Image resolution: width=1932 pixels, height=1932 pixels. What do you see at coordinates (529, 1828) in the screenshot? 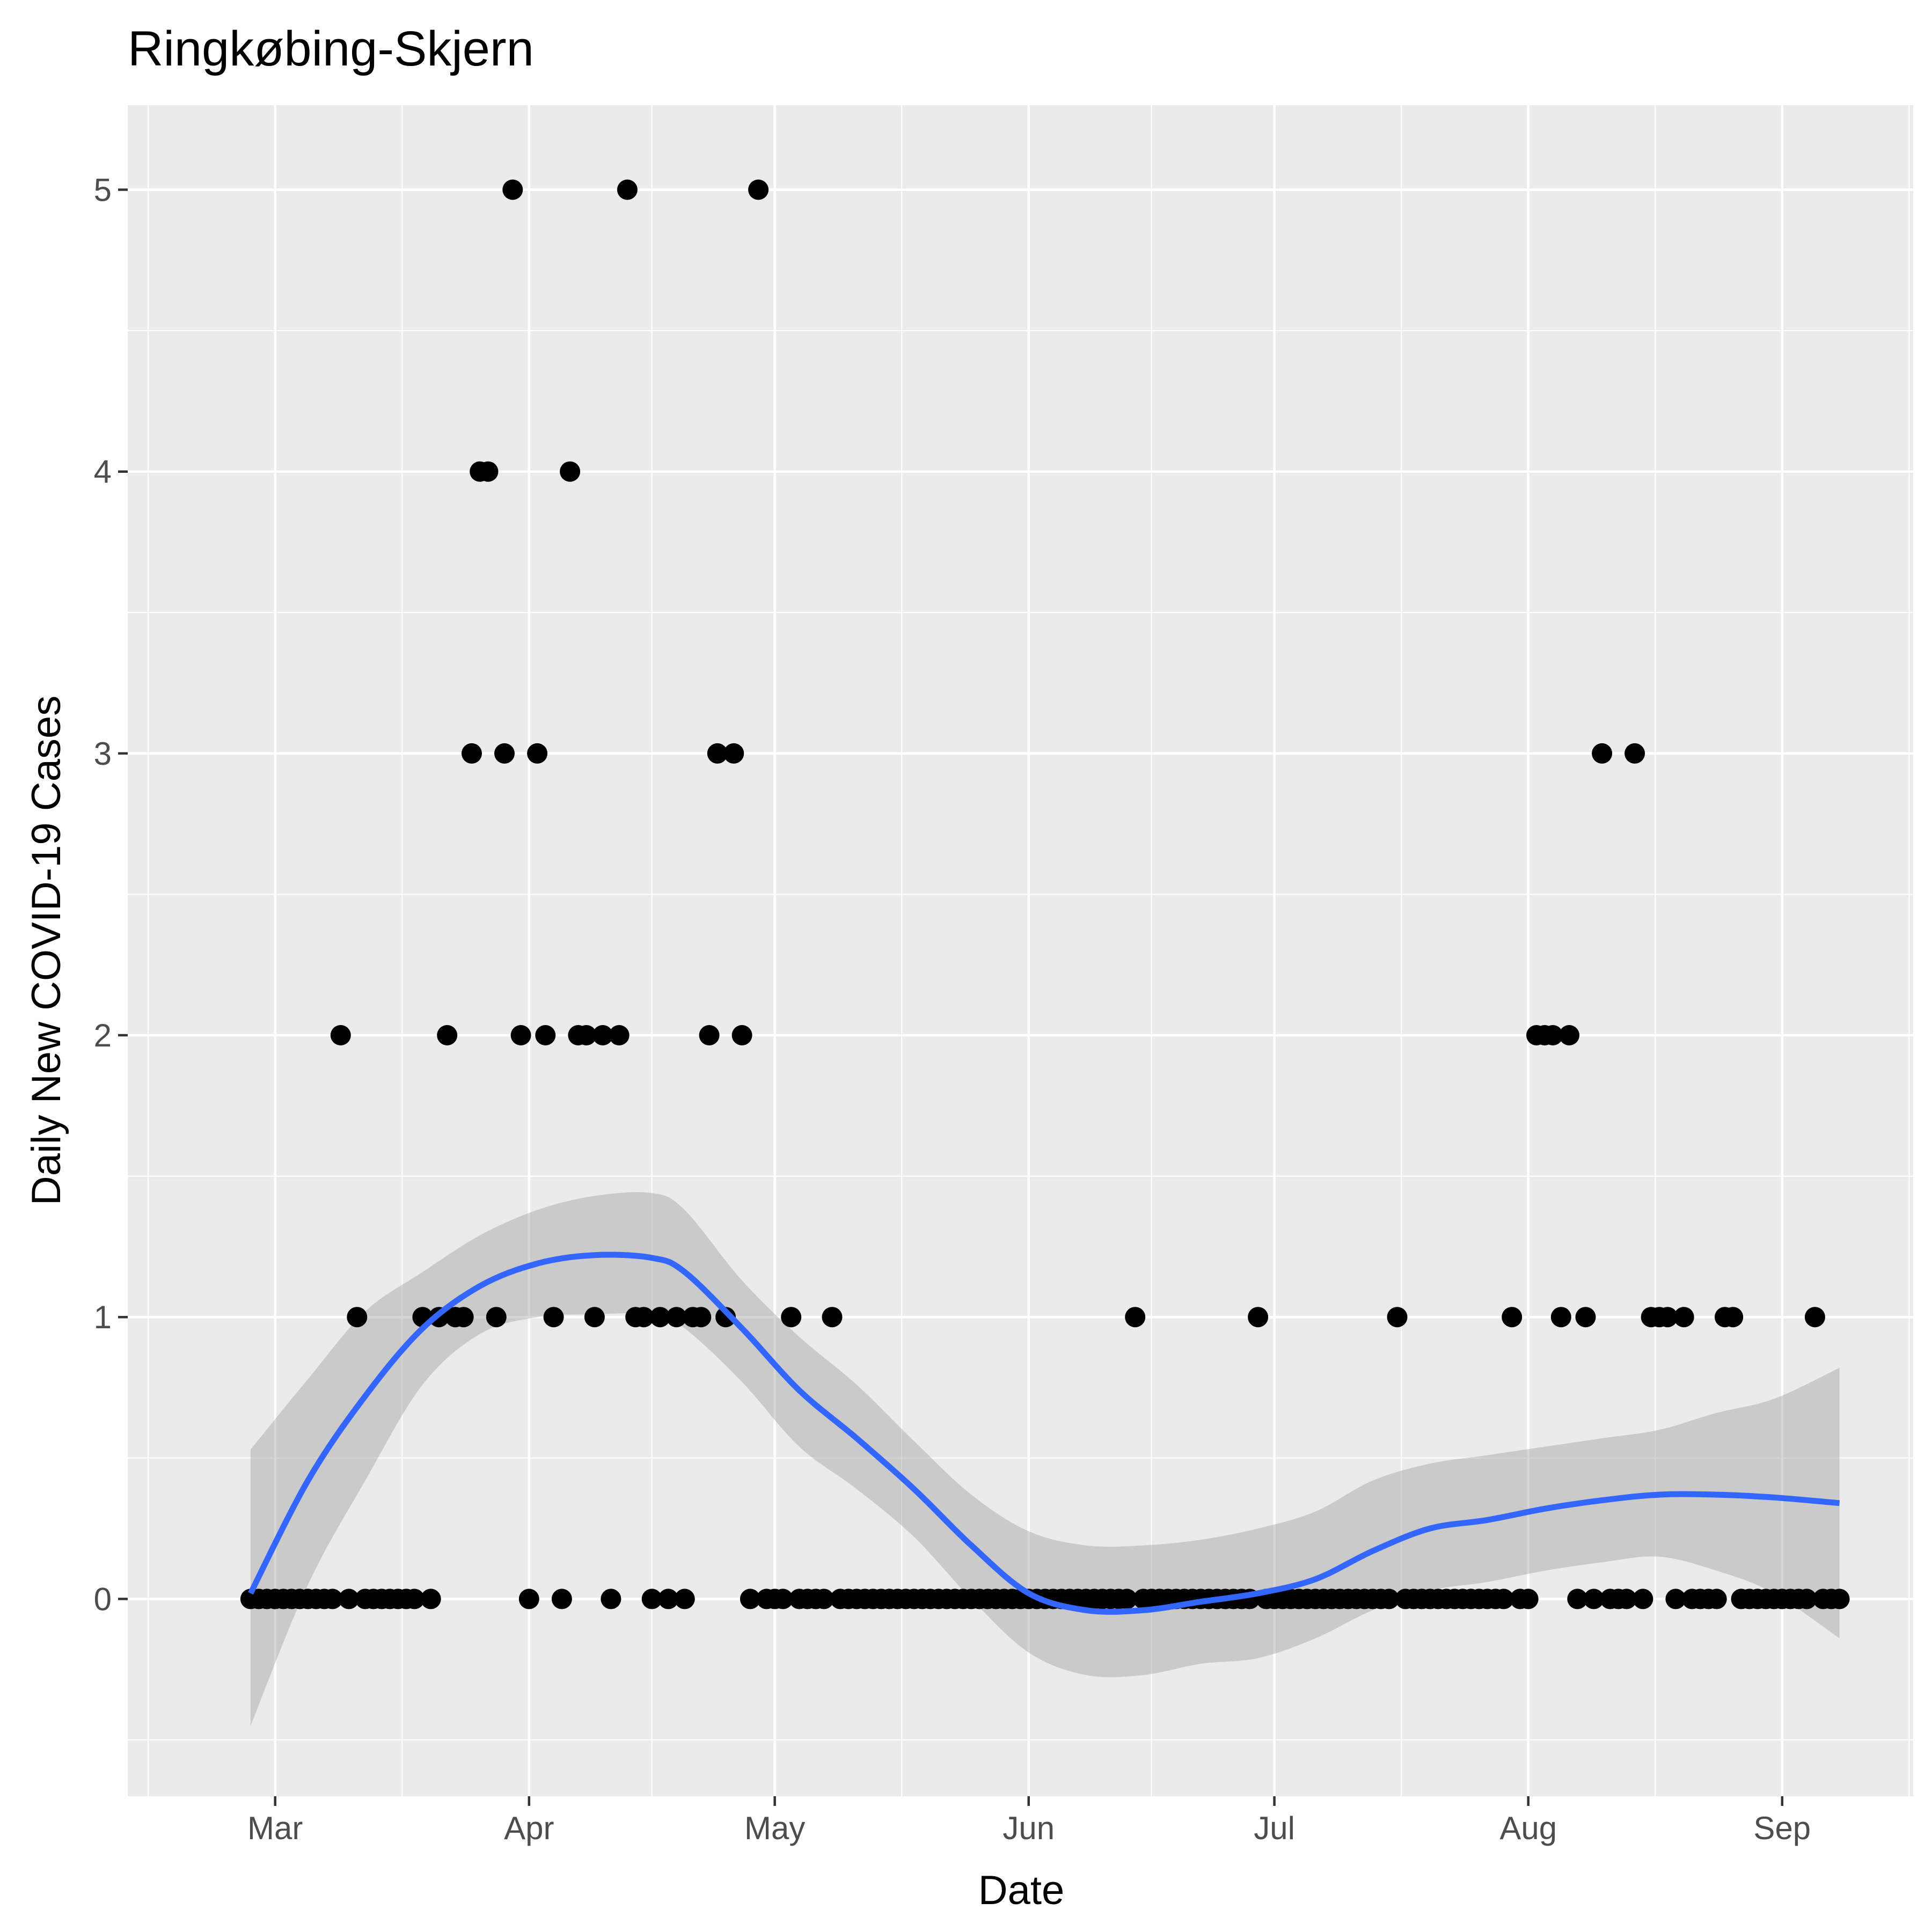
I see `x-tick-label: Apr` at bounding box center [529, 1828].